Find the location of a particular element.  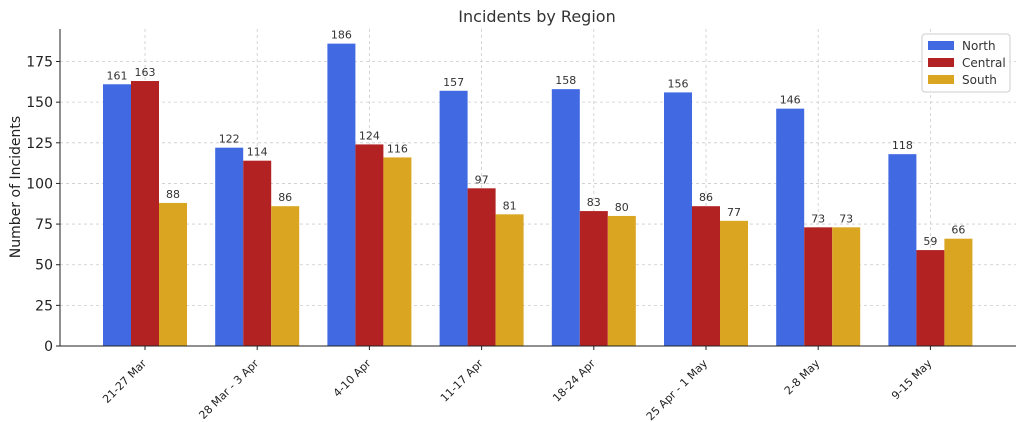

legend-swatch-central is located at coordinates (941, 62).